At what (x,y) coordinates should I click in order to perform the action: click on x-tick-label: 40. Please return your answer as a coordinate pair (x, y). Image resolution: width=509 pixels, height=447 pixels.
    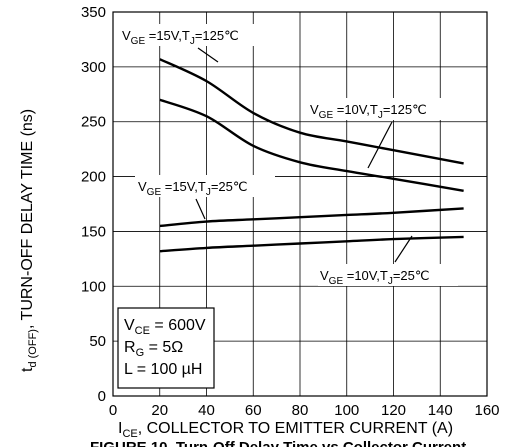
    Looking at the image, I should click on (206, 410).